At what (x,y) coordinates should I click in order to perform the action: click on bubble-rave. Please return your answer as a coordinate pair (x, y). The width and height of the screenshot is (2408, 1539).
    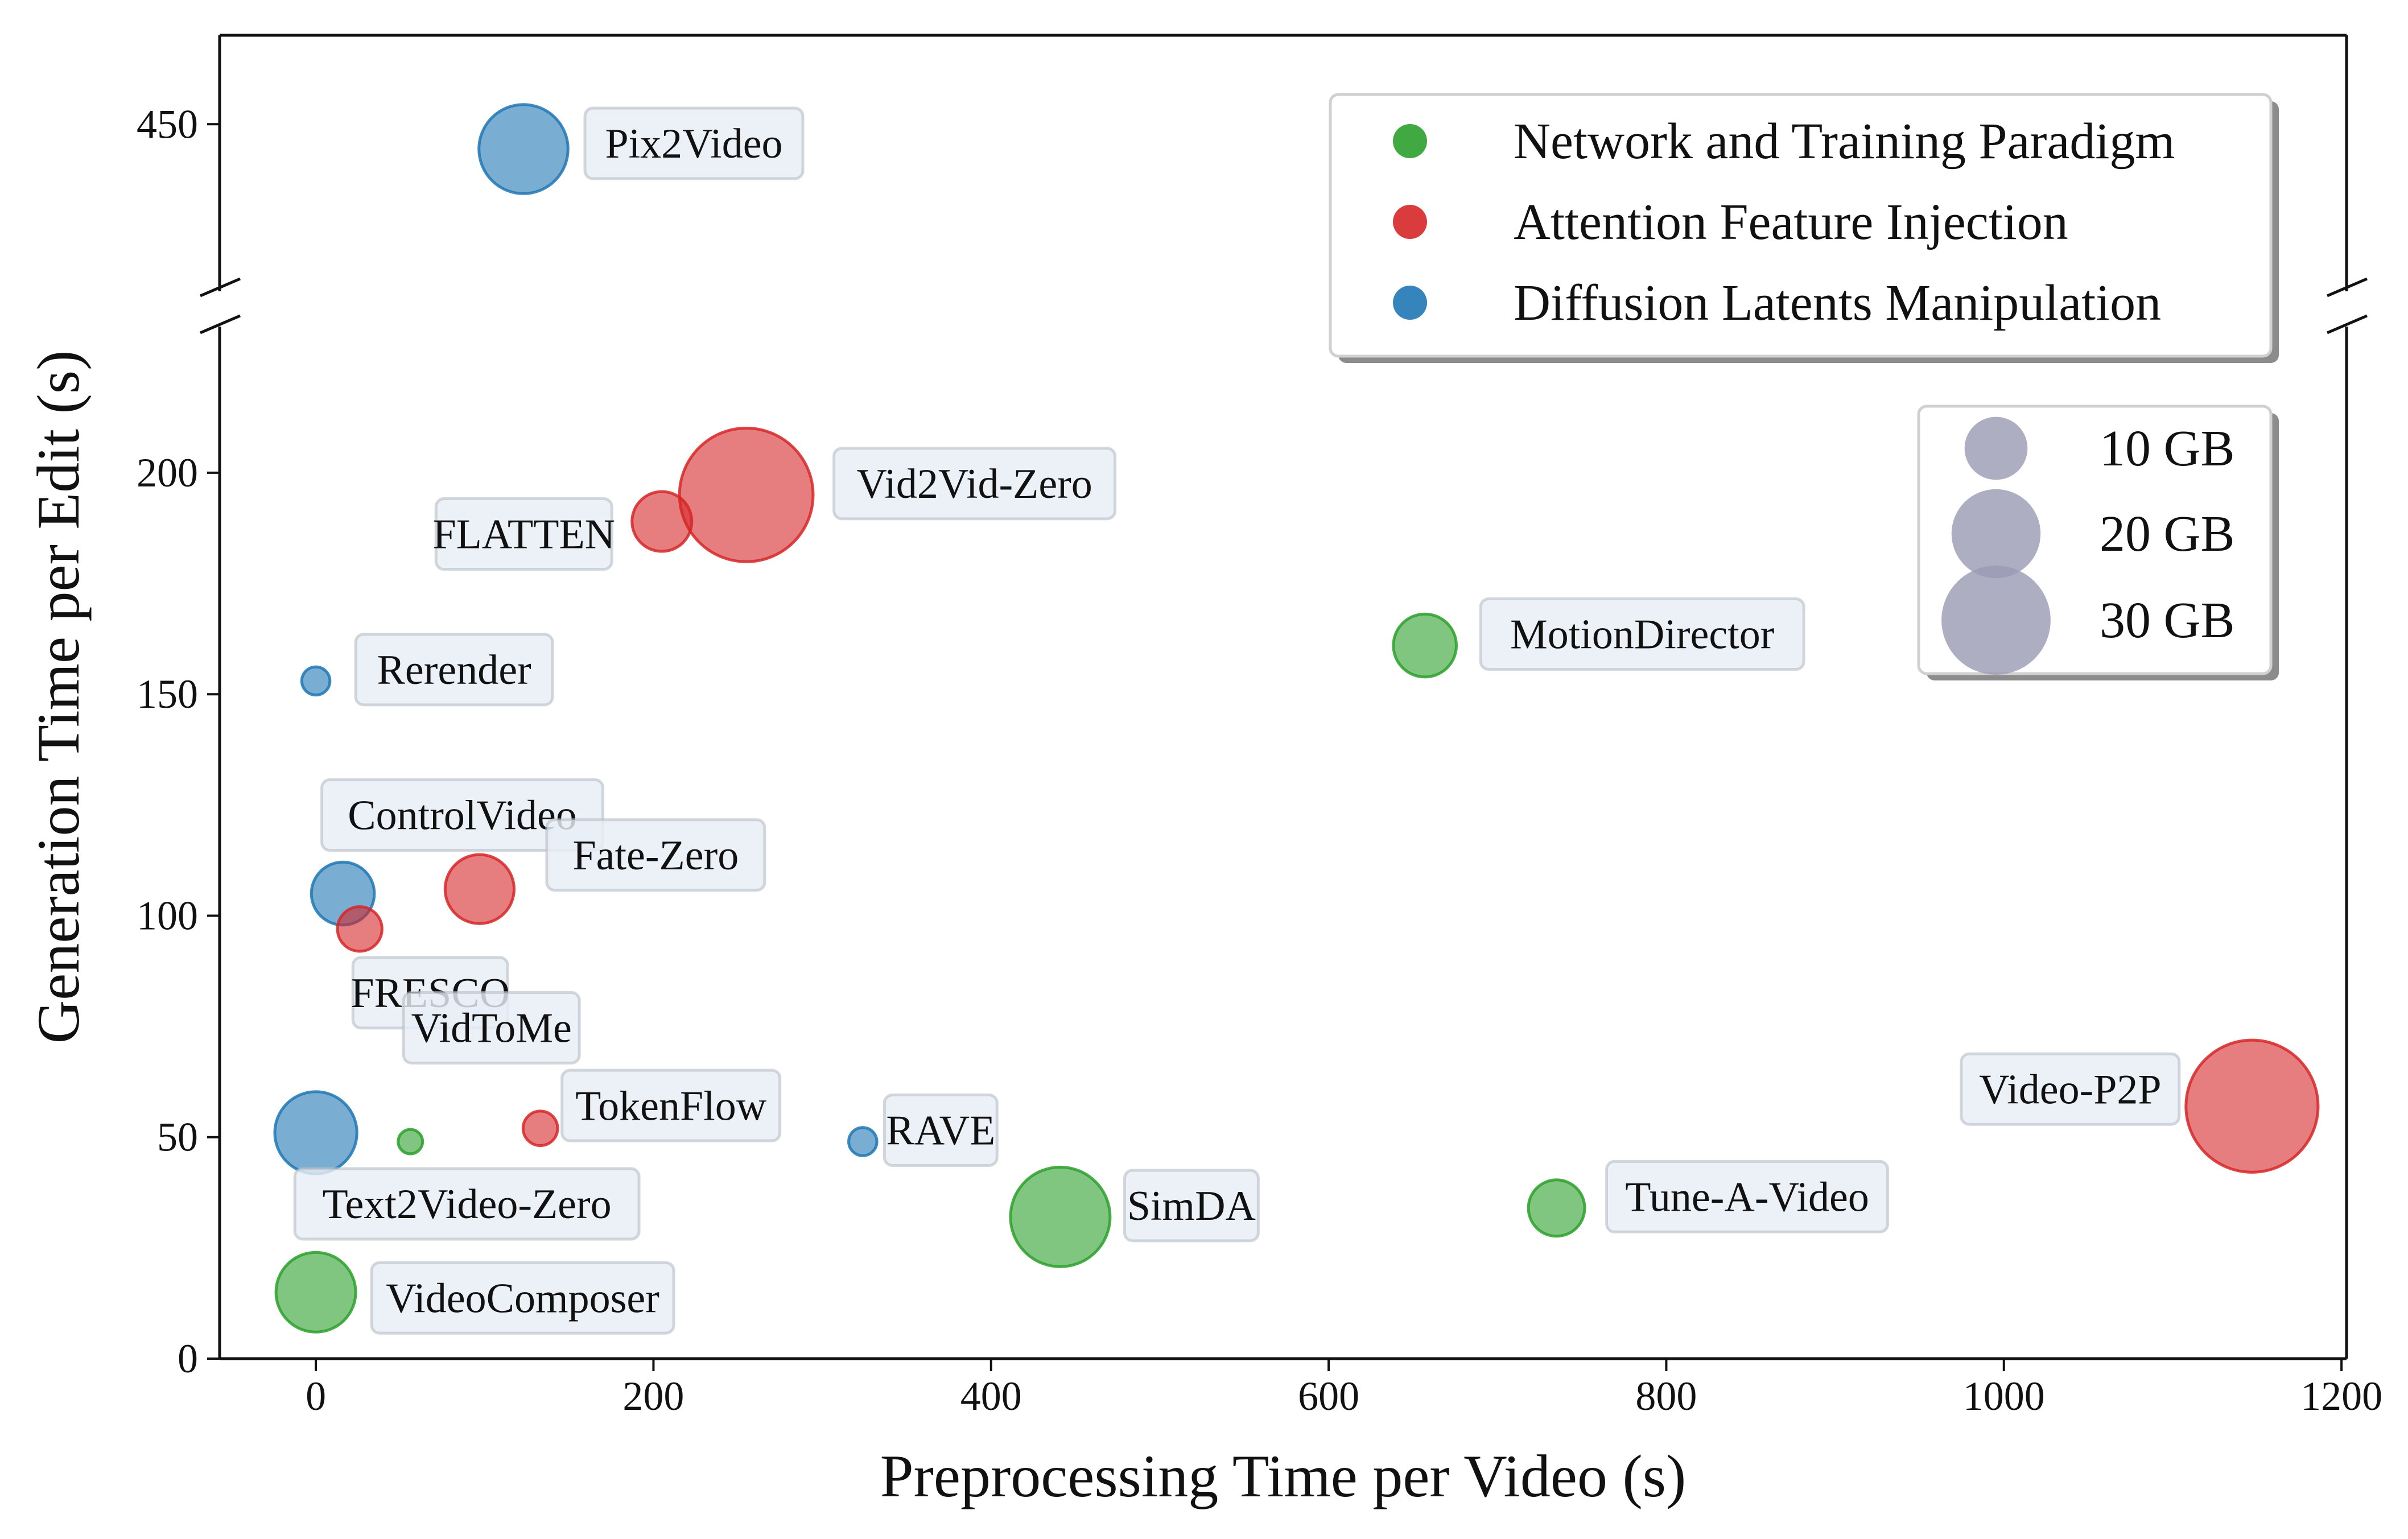
    Looking at the image, I should click on (863, 1141).